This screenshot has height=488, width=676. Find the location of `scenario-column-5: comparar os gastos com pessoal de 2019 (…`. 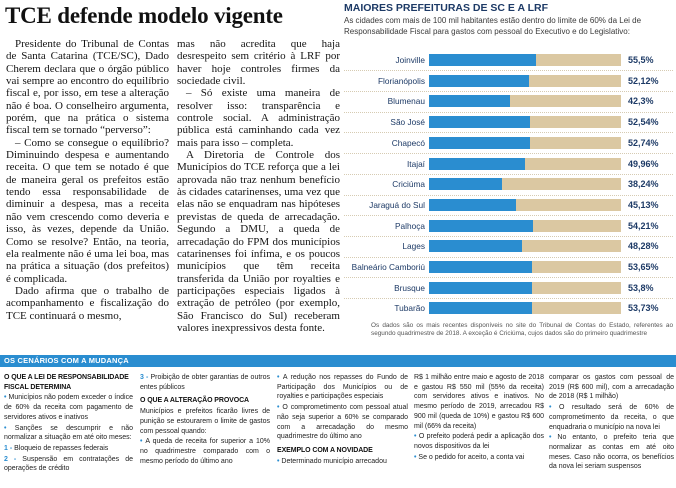

scenario-column-5: comparar os gastos com pessoal de 2019 (… is located at coordinates (611, 430).